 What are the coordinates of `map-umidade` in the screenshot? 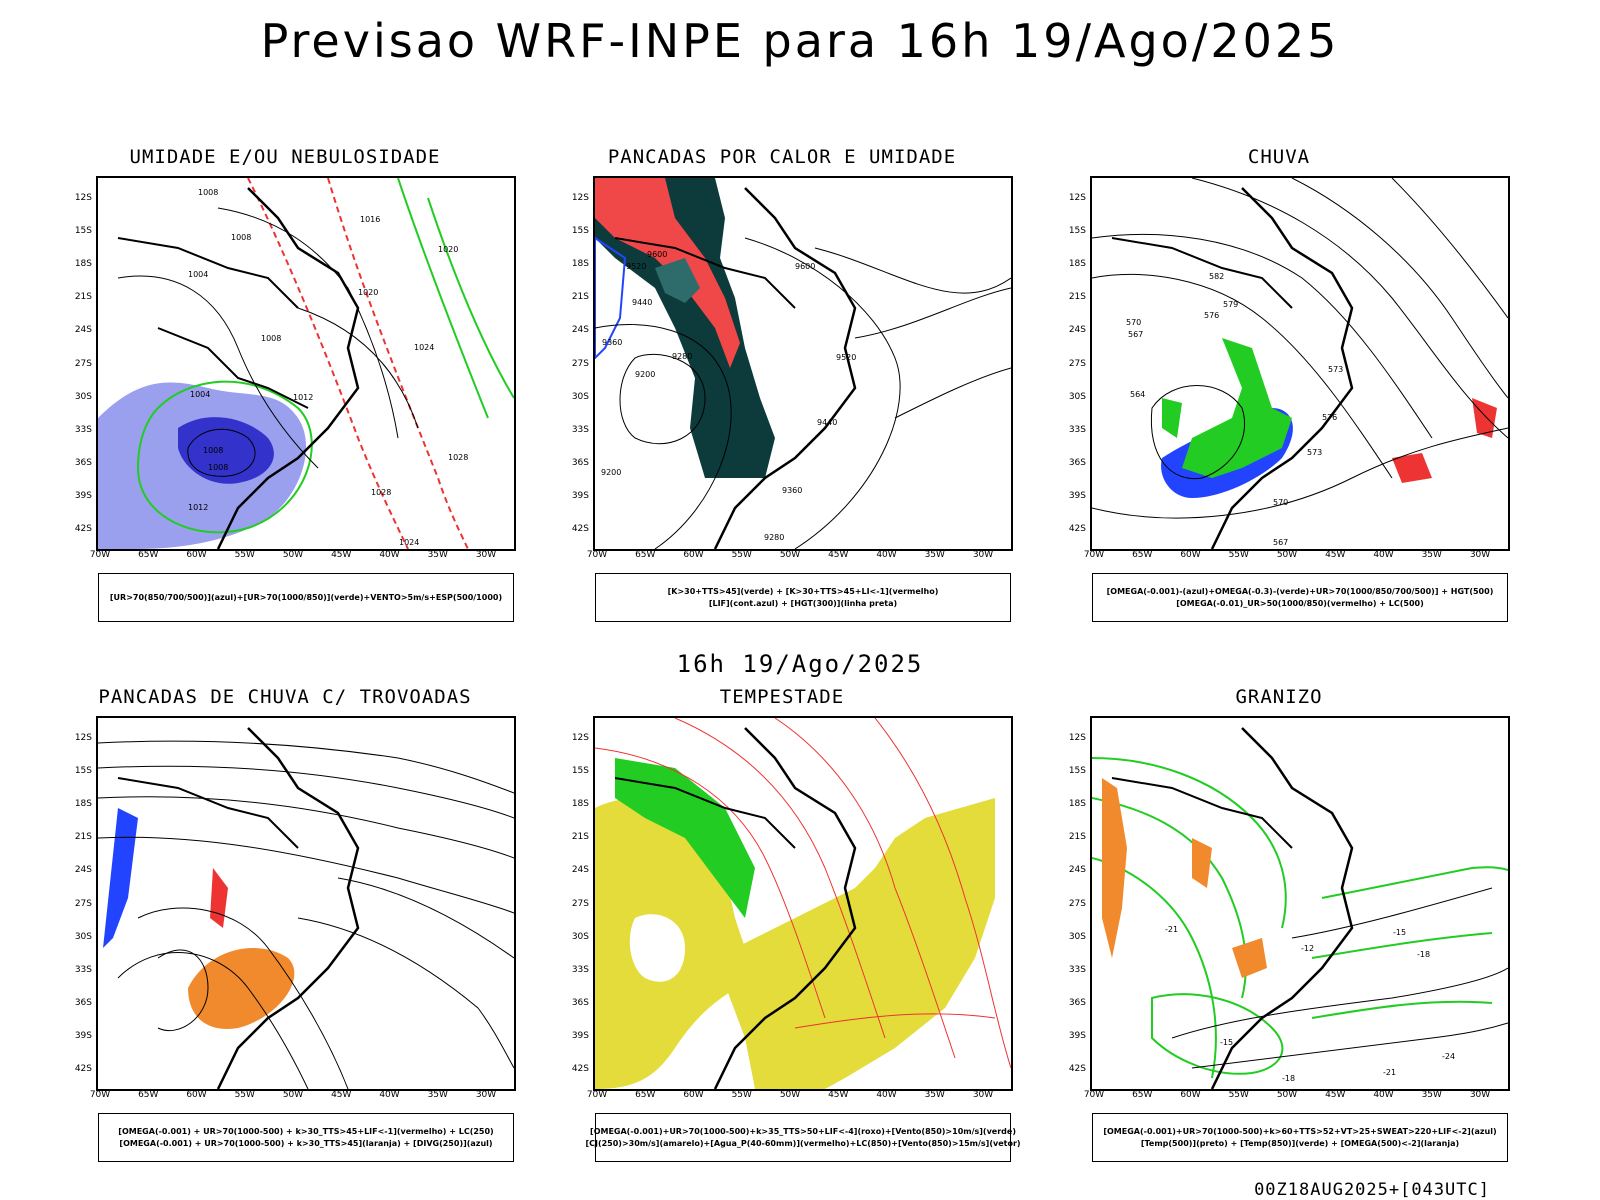 It's located at (306, 363).